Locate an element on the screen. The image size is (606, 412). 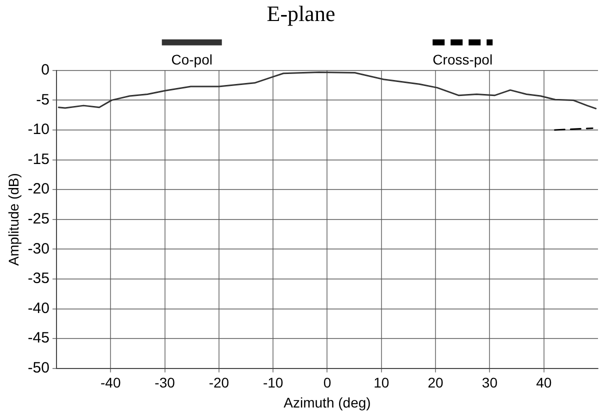
y-tick-label: -10 is located at coordinates (39, 129).